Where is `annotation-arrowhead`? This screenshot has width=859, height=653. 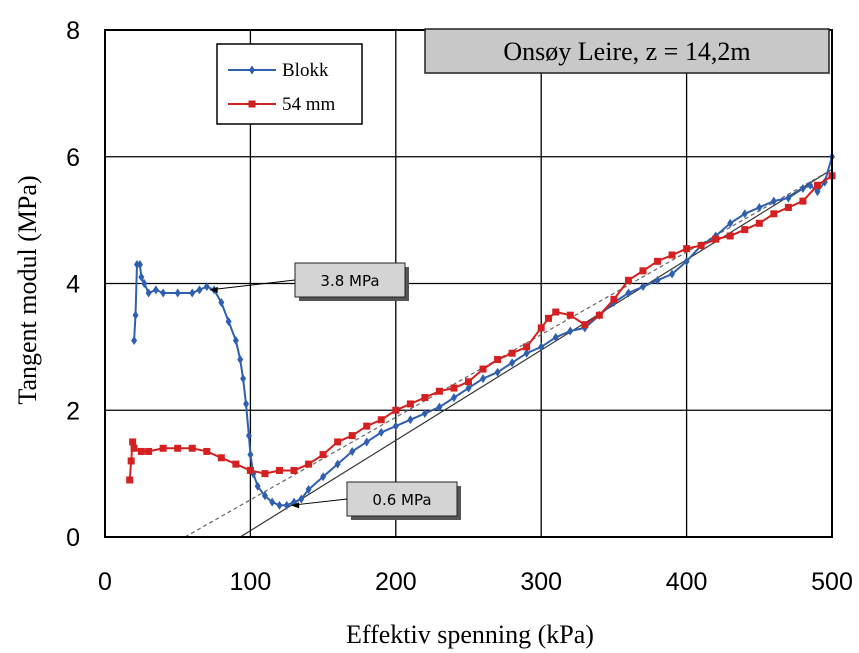 annotation-arrowhead is located at coordinates (213, 289).